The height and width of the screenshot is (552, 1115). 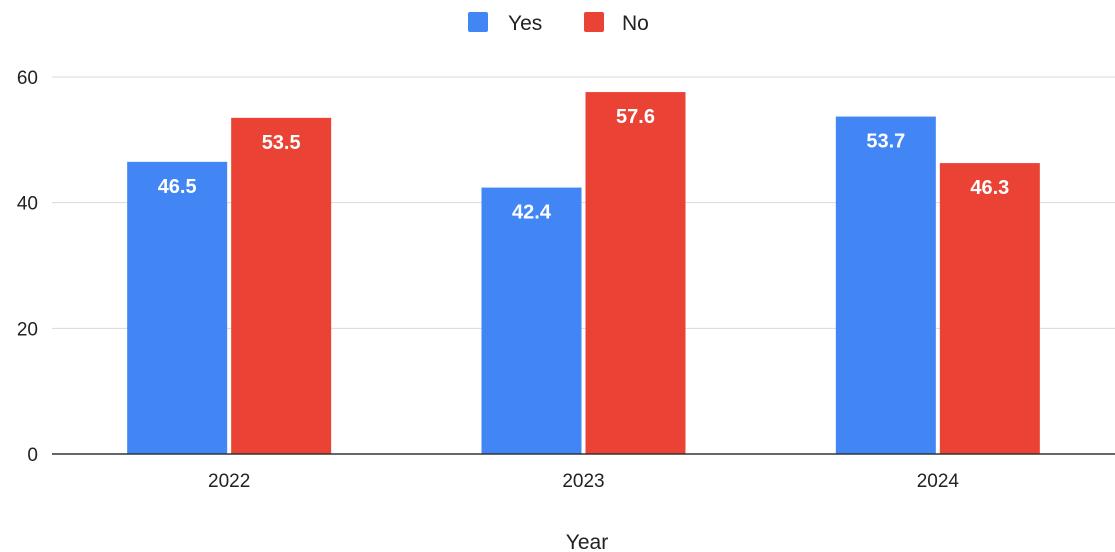 What do you see at coordinates (885, 142) in the screenshot?
I see `data-label-yes-2024: 53.7` at bounding box center [885, 142].